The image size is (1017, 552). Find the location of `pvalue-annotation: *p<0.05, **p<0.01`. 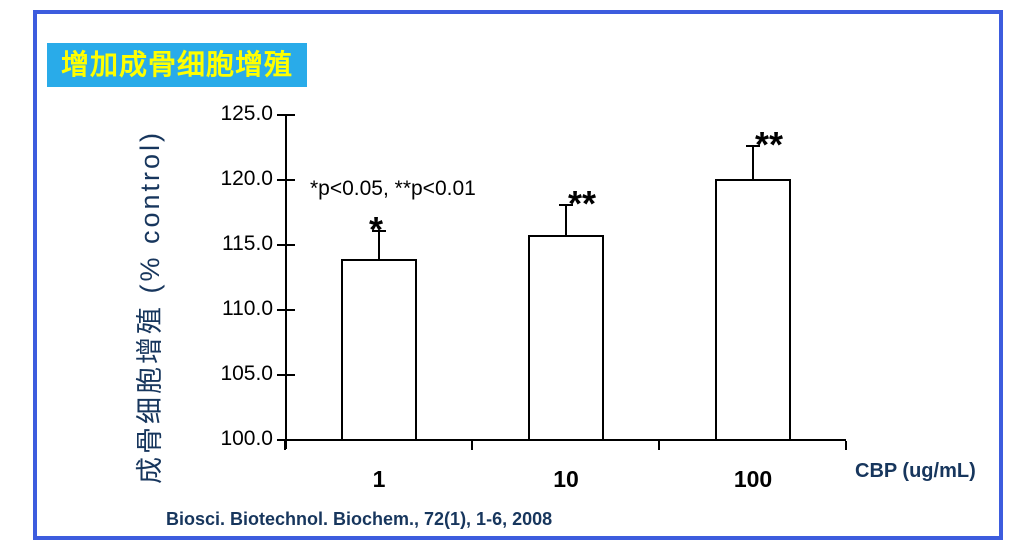

pvalue-annotation: *p<0.05, **p<0.01 is located at coordinates (393, 188).